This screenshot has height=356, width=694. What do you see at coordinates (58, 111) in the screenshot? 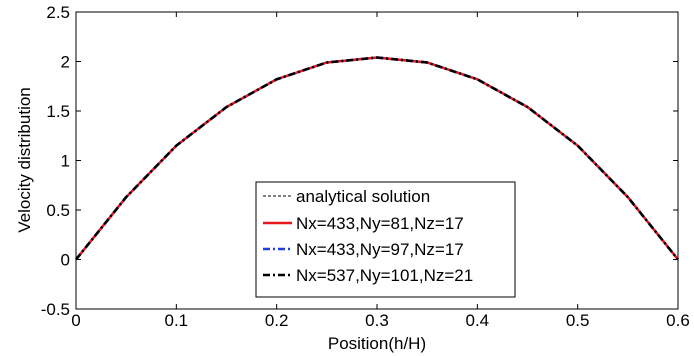
I see `y-tick-label: 1.5` at bounding box center [58, 111].